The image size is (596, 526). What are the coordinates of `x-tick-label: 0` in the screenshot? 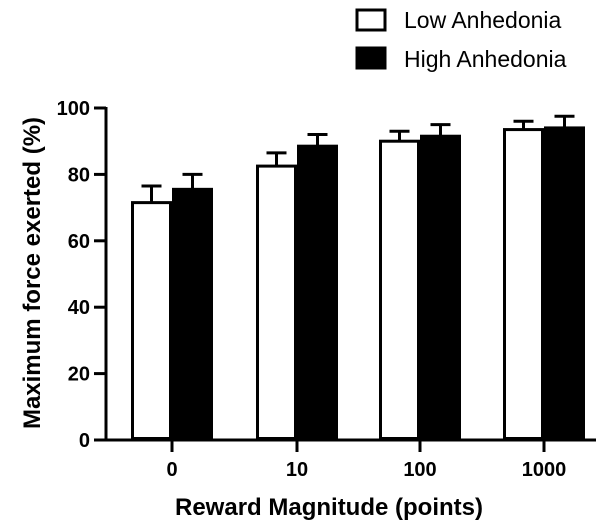 It's located at (171, 470).